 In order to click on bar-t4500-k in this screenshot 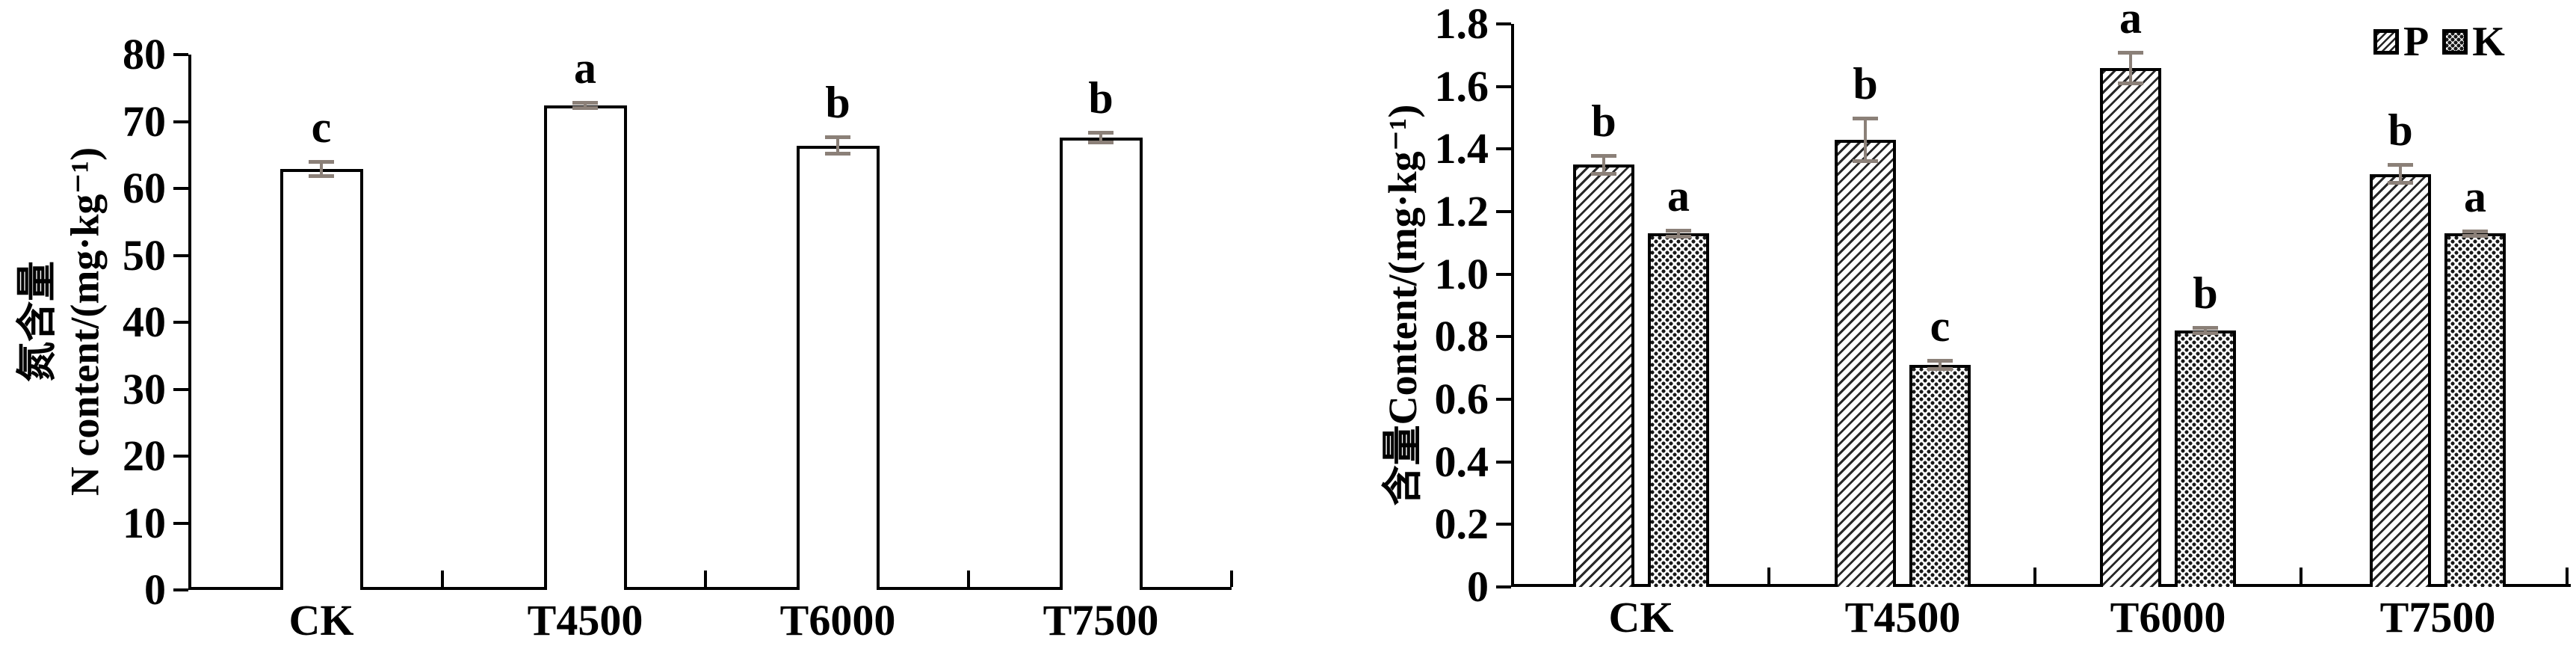, I will do `click(1940, 476)`.